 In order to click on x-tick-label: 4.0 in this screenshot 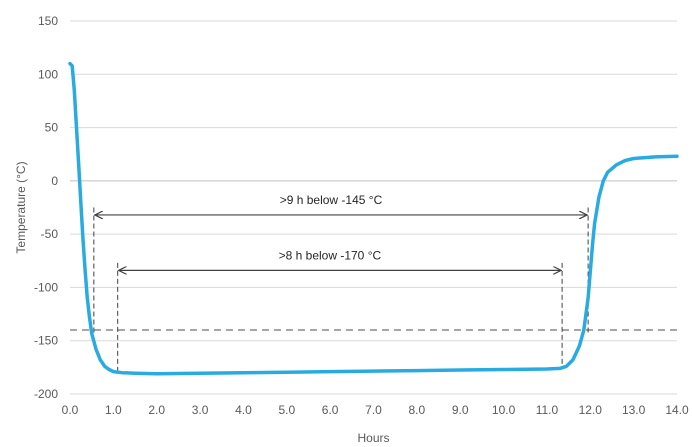, I will do `click(243, 410)`.